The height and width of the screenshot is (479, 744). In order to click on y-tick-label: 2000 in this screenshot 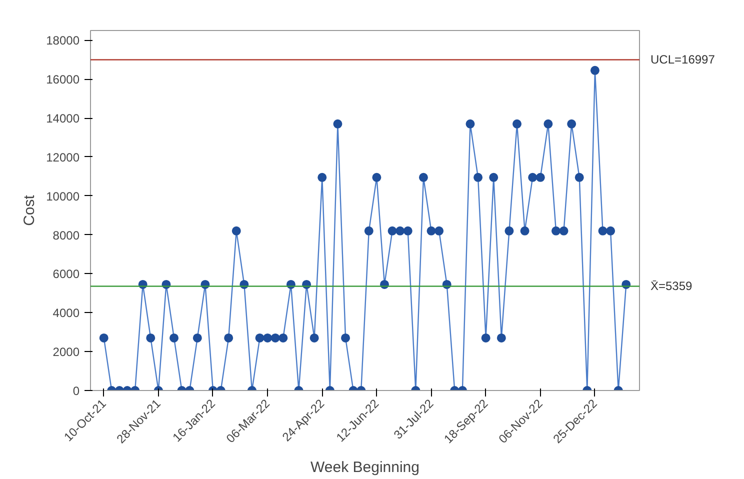, I will do `click(66, 352)`.